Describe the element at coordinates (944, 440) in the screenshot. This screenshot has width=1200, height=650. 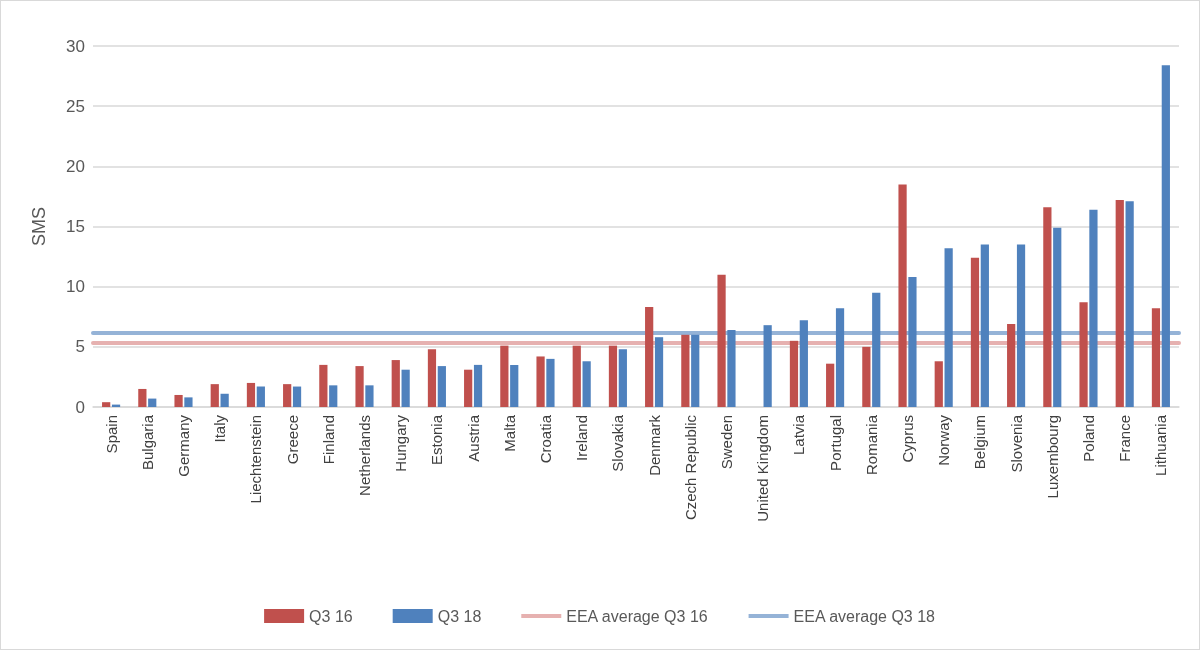
I see `x-tick-label: Norway` at that location.